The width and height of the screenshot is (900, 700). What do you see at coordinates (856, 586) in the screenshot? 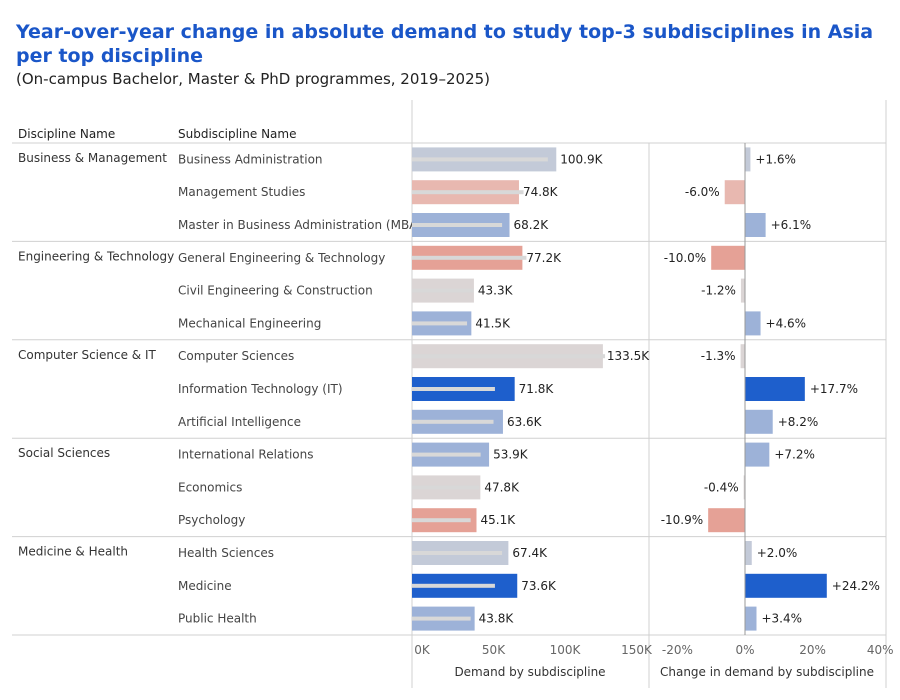
I see `change-value-label: +24.2%` at bounding box center [856, 586].